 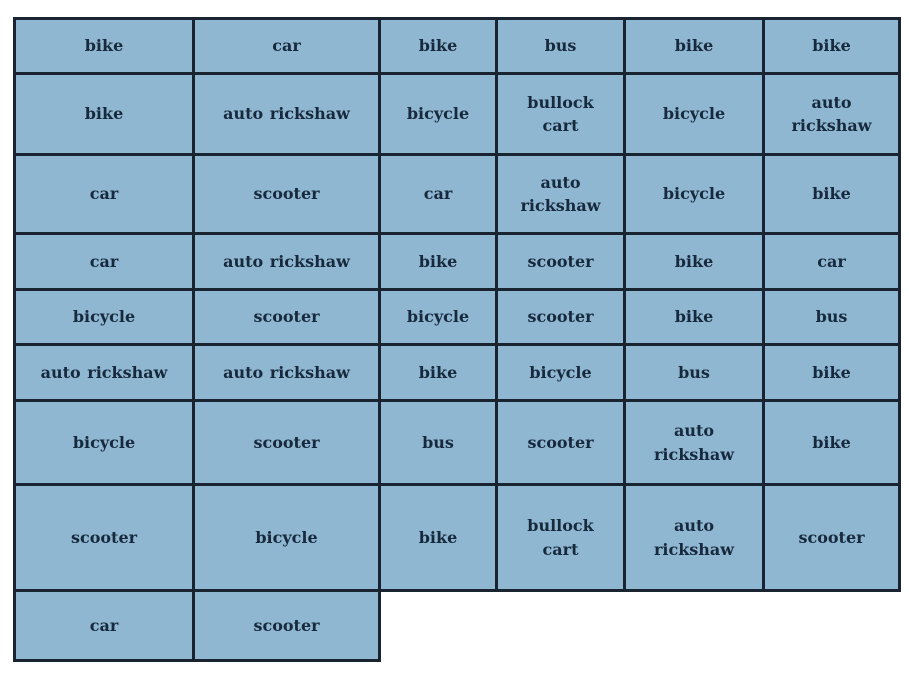 I want to click on table-row: car scooter, so click(x=456, y=625).